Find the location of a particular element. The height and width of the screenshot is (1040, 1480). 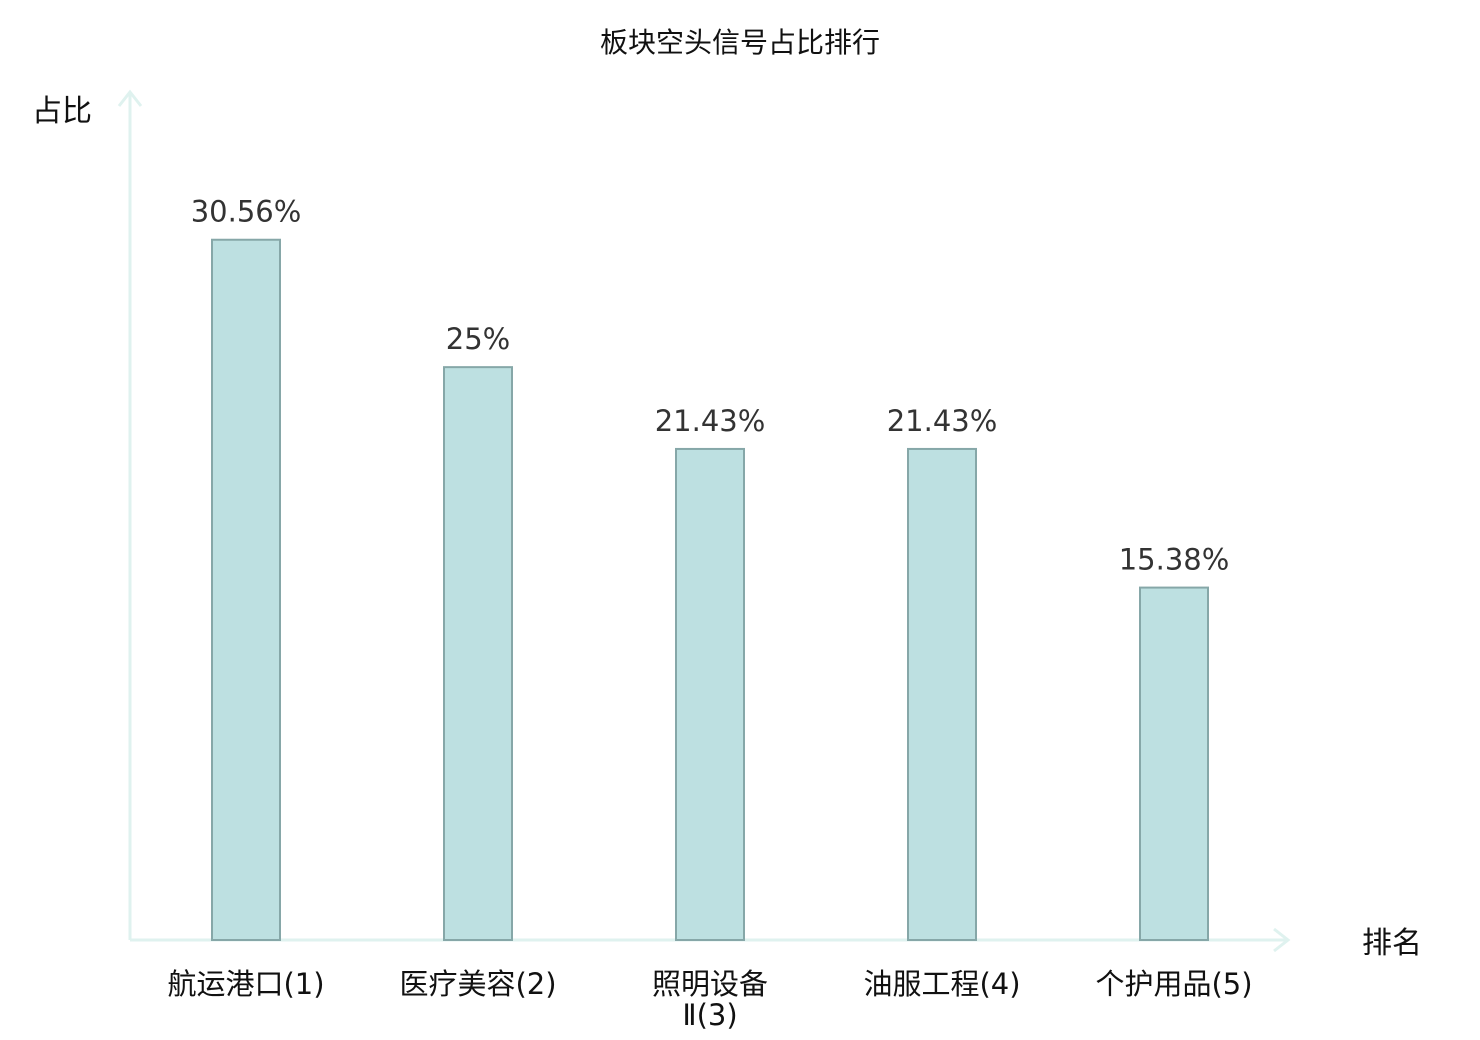

category-tick-label: 照明设备 Ⅱ(3) is located at coordinates (710, 999).